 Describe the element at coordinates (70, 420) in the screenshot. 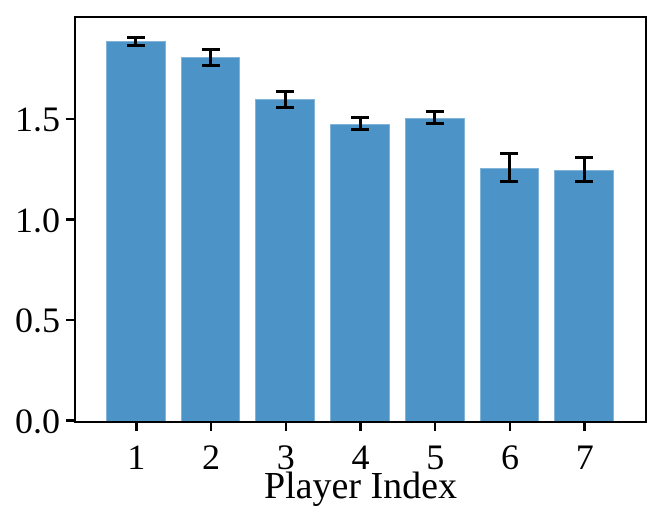

I see `y-tick-mark-0.0` at that location.